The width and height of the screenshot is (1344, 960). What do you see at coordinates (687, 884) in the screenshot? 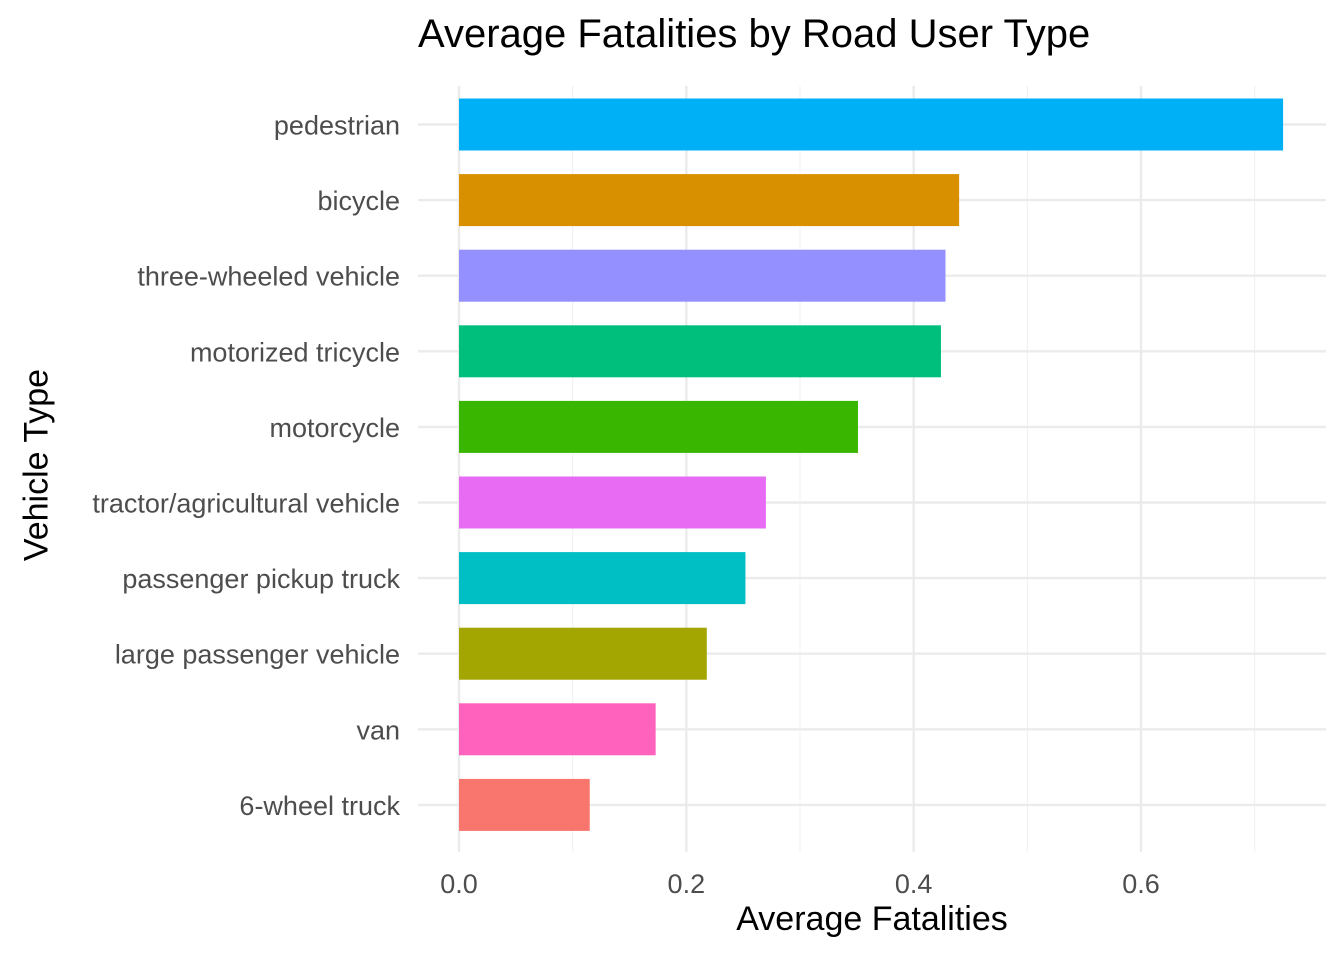
I see `x-tick-label: 0.2` at bounding box center [687, 884].